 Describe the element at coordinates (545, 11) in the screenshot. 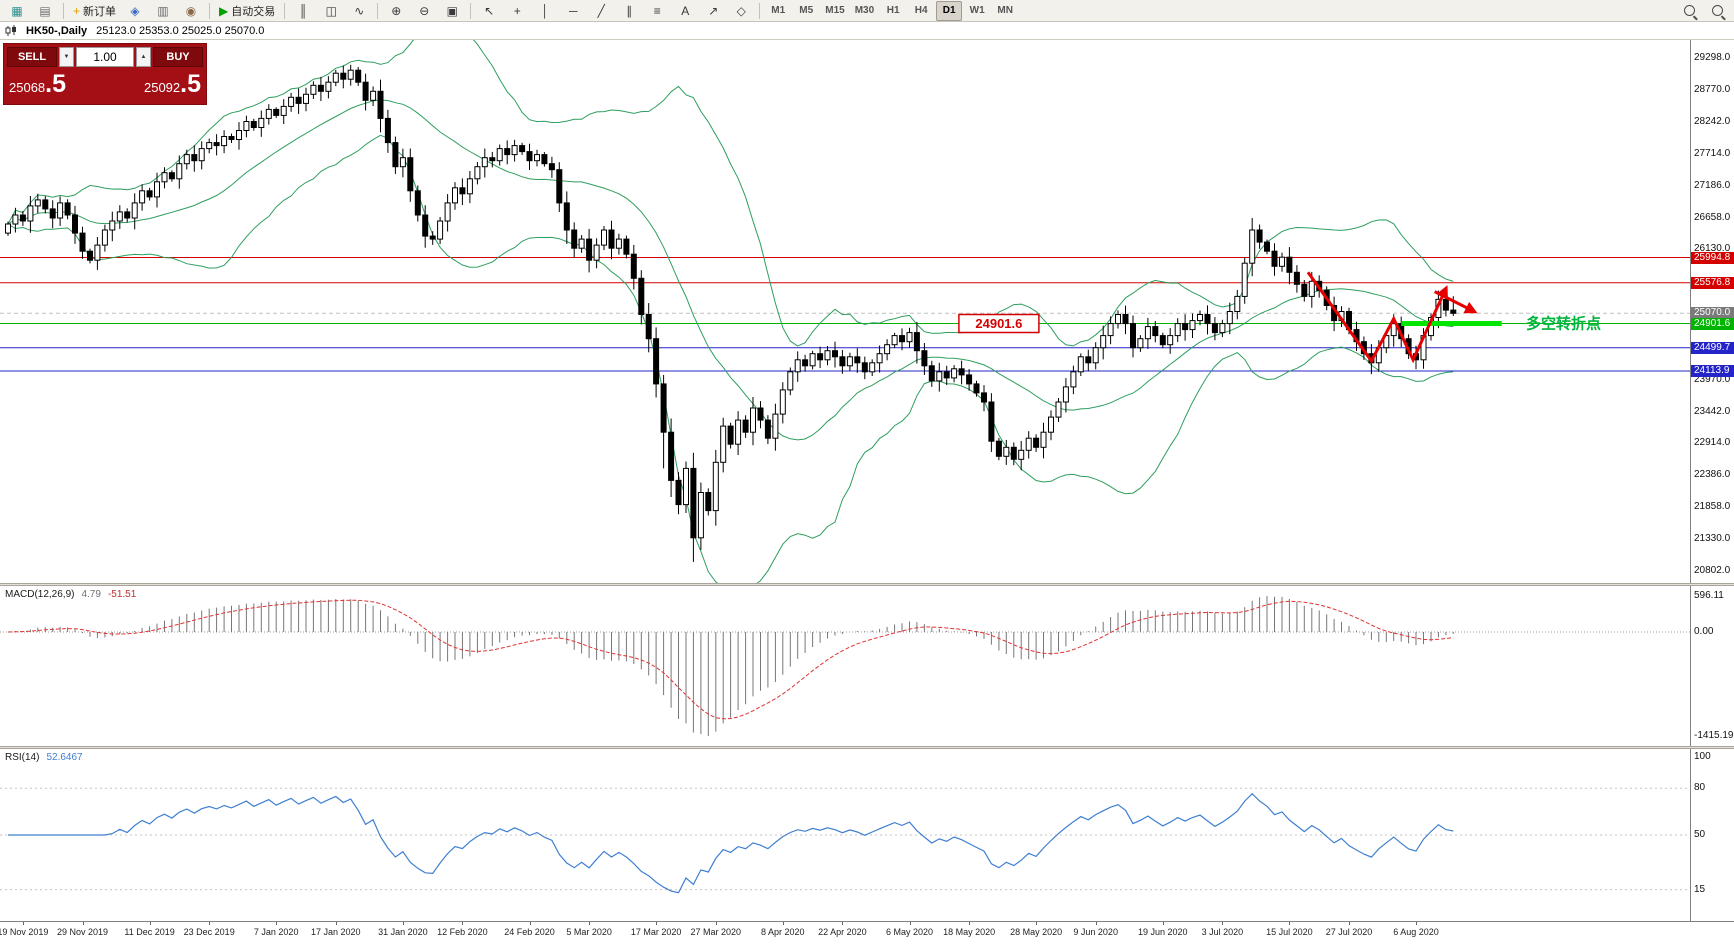

I see `vertical-line-icon: │` at that location.